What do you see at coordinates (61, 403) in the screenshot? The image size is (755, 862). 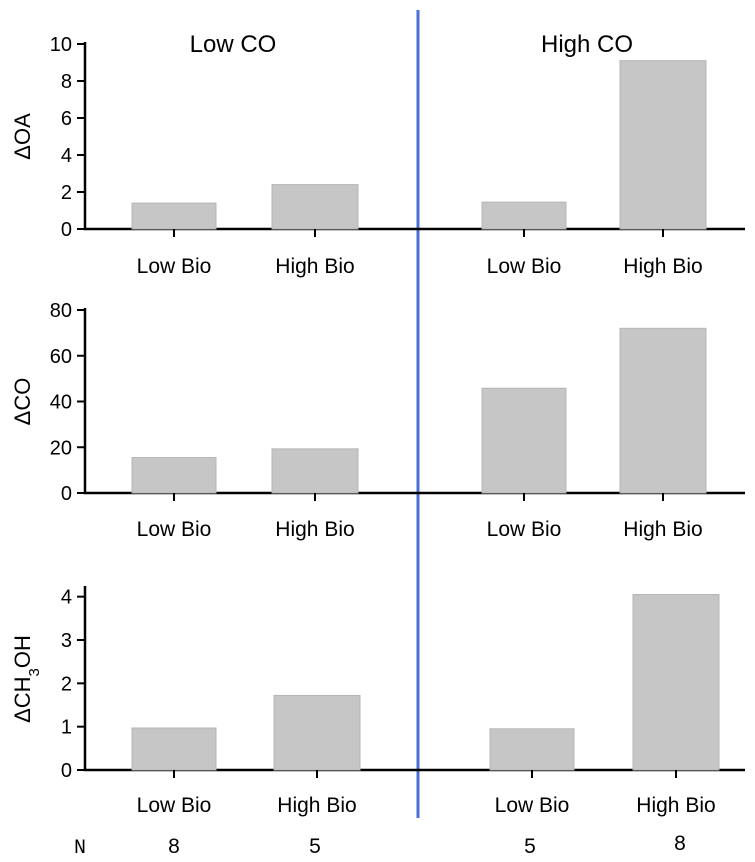 I see `y-tick-label: 40` at bounding box center [61, 403].